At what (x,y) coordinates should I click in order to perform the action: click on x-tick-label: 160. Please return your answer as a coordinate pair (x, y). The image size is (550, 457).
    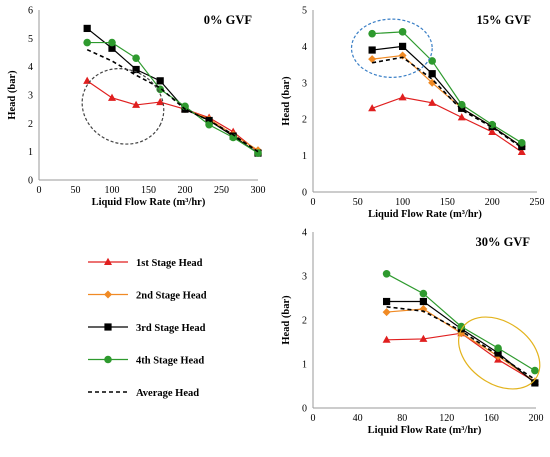
    Looking at the image, I should click on (491, 418).